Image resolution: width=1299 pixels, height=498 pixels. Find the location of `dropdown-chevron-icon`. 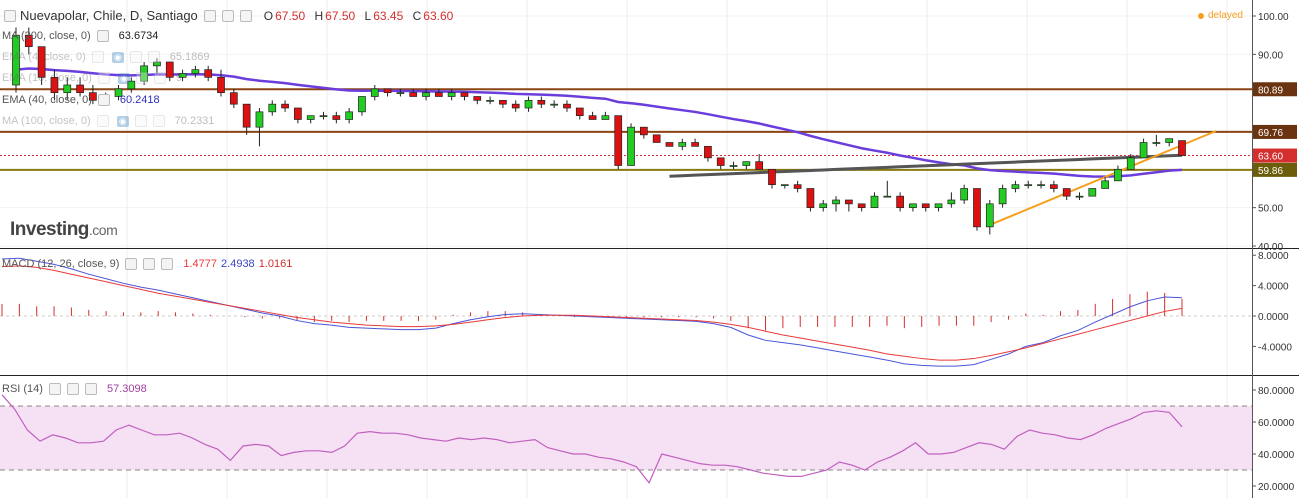

dropdown-chevron-icon is located at coordinates (209, 15).